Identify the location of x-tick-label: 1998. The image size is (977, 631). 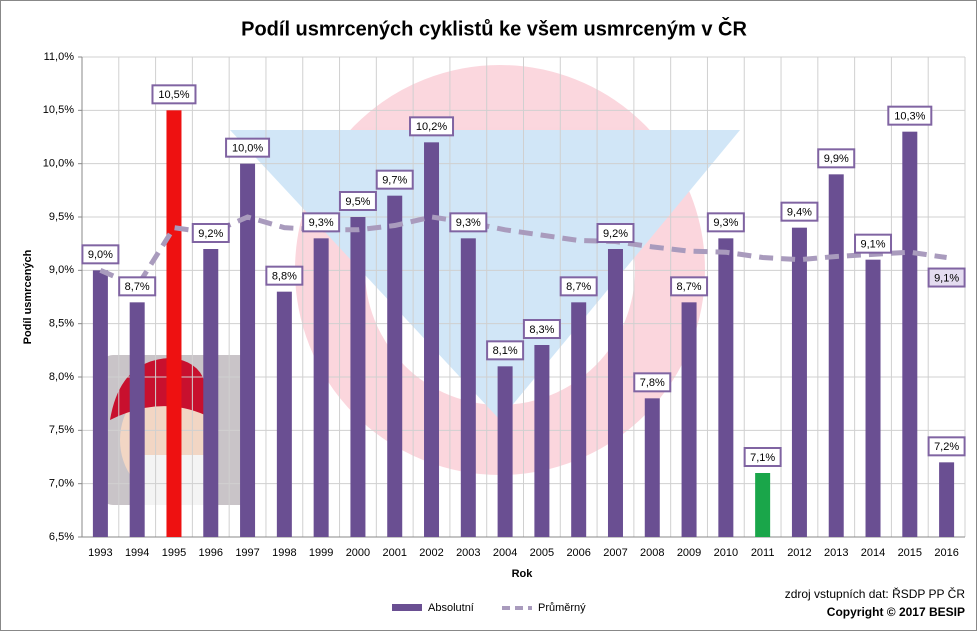
(284, 553).